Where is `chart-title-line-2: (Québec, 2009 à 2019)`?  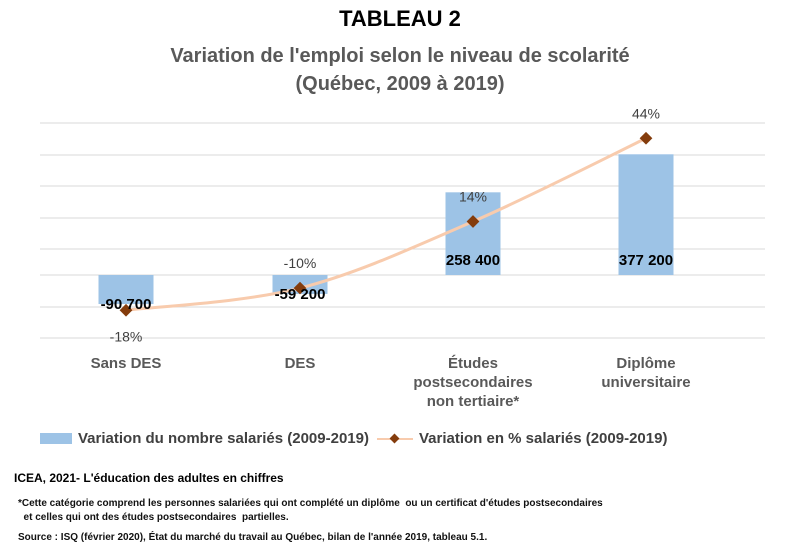
chart-title-line-2: (Québec, 2009 à 2019) is located at coordinates (400, 84).